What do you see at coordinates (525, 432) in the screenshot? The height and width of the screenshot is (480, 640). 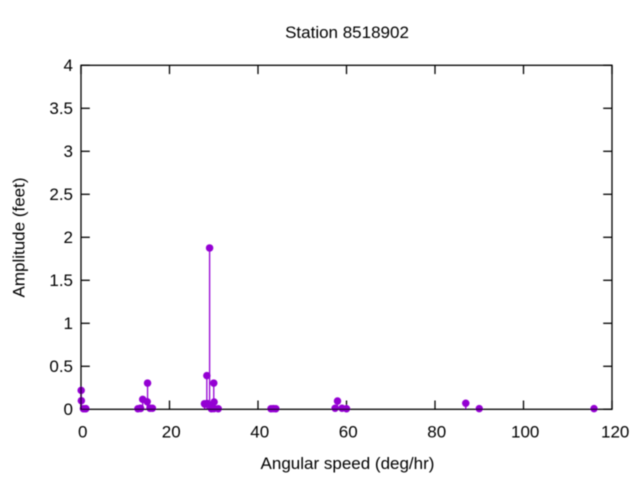 I see `svg-text: 100` at bounding box center [525, 432].